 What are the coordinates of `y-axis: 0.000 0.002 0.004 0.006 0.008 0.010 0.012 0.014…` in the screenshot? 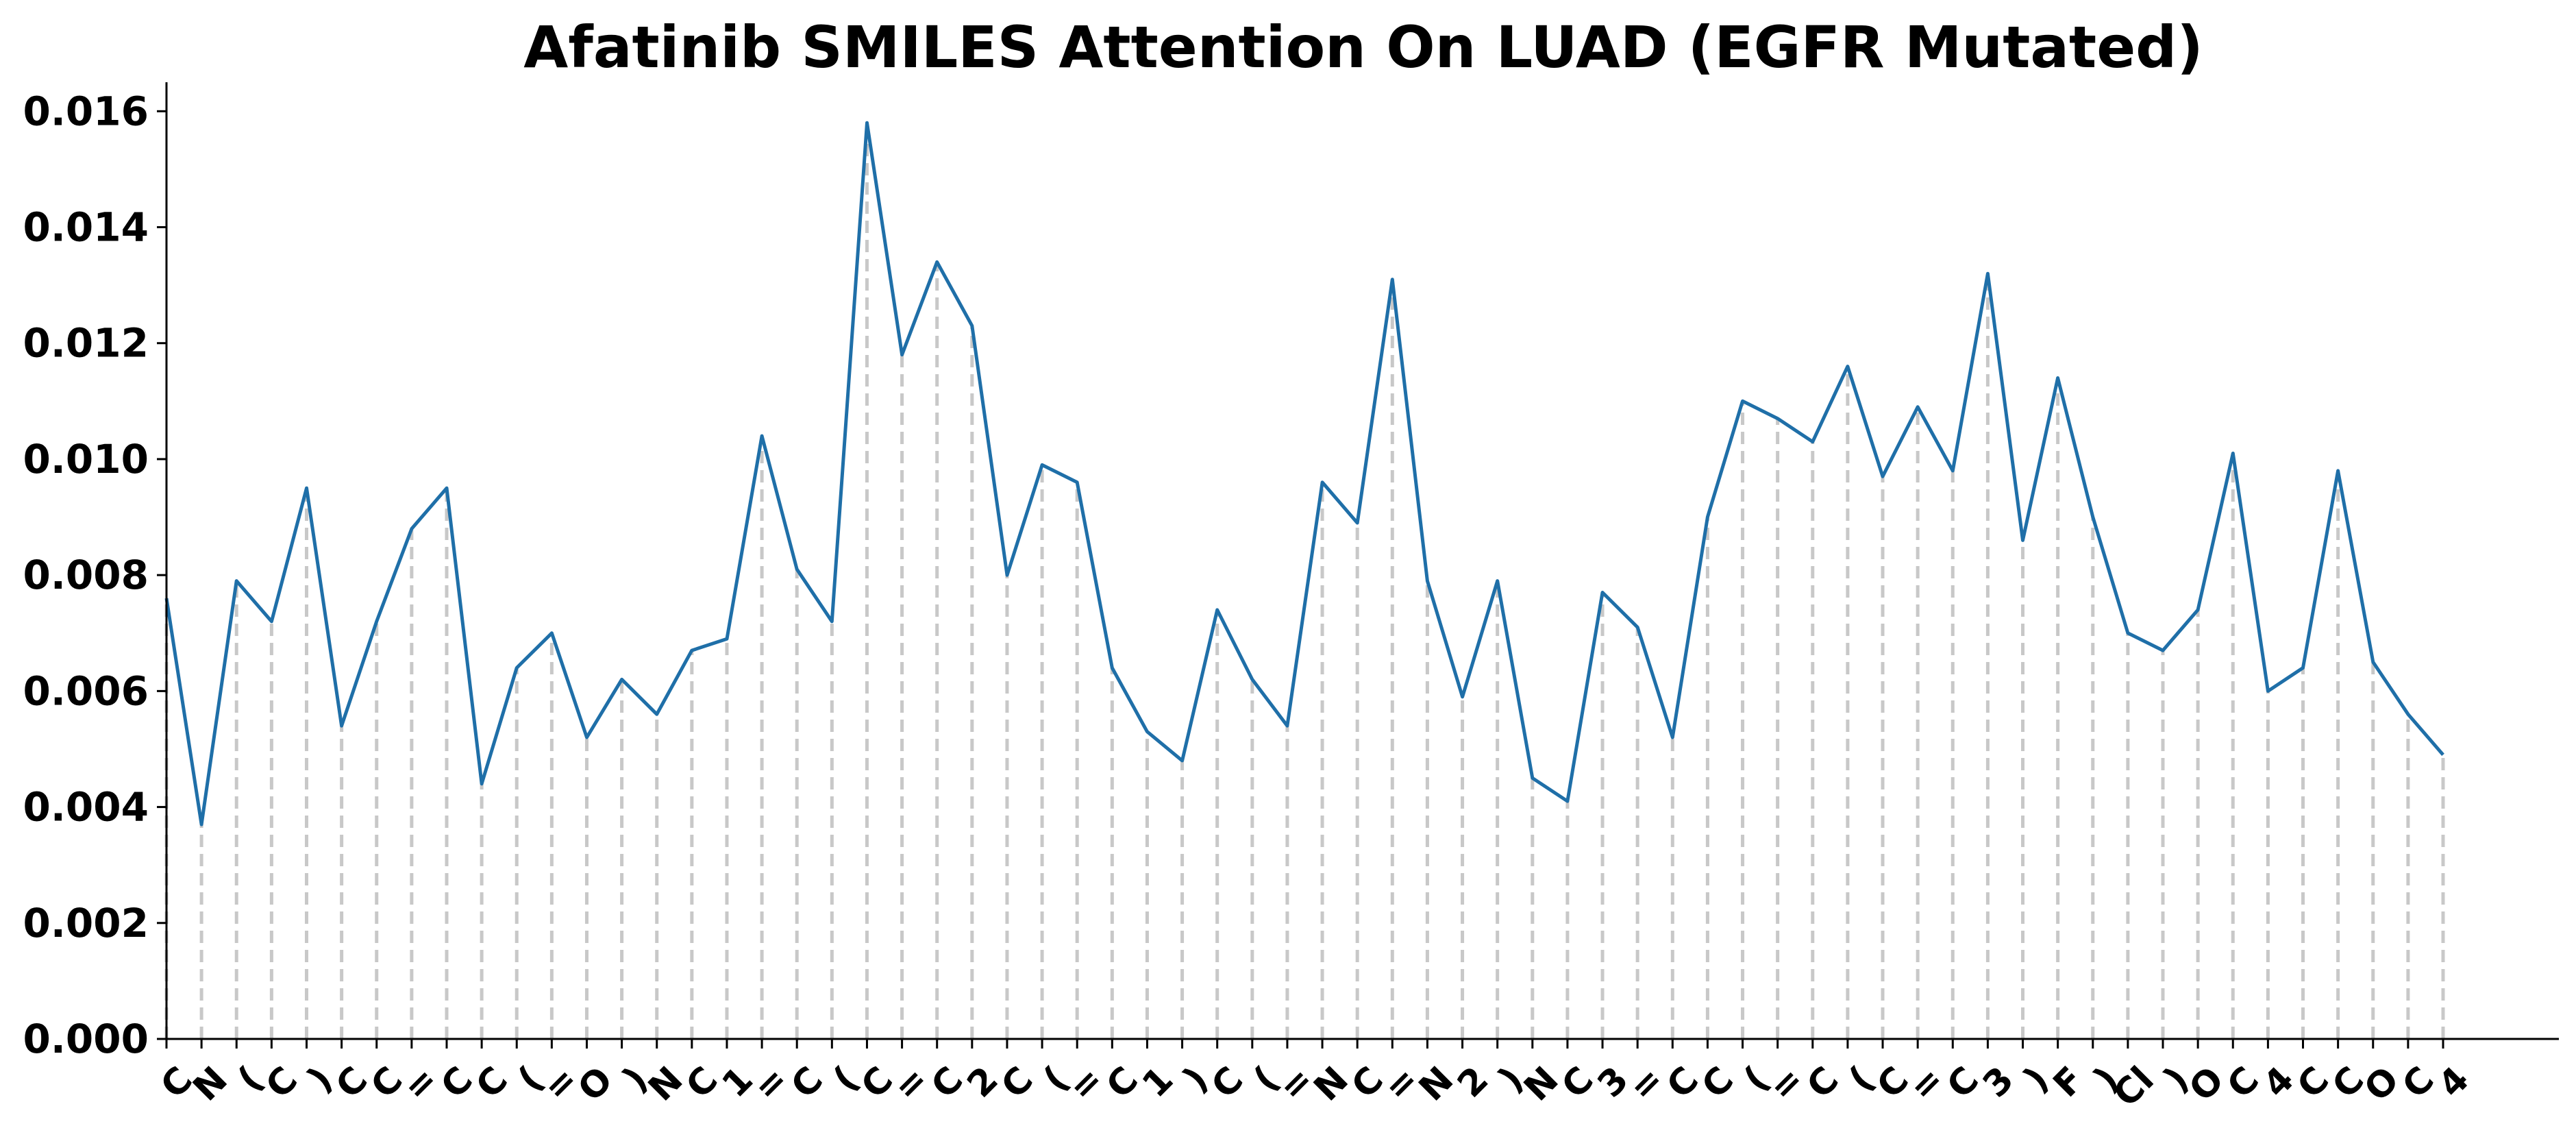 It's located at (95, 572).